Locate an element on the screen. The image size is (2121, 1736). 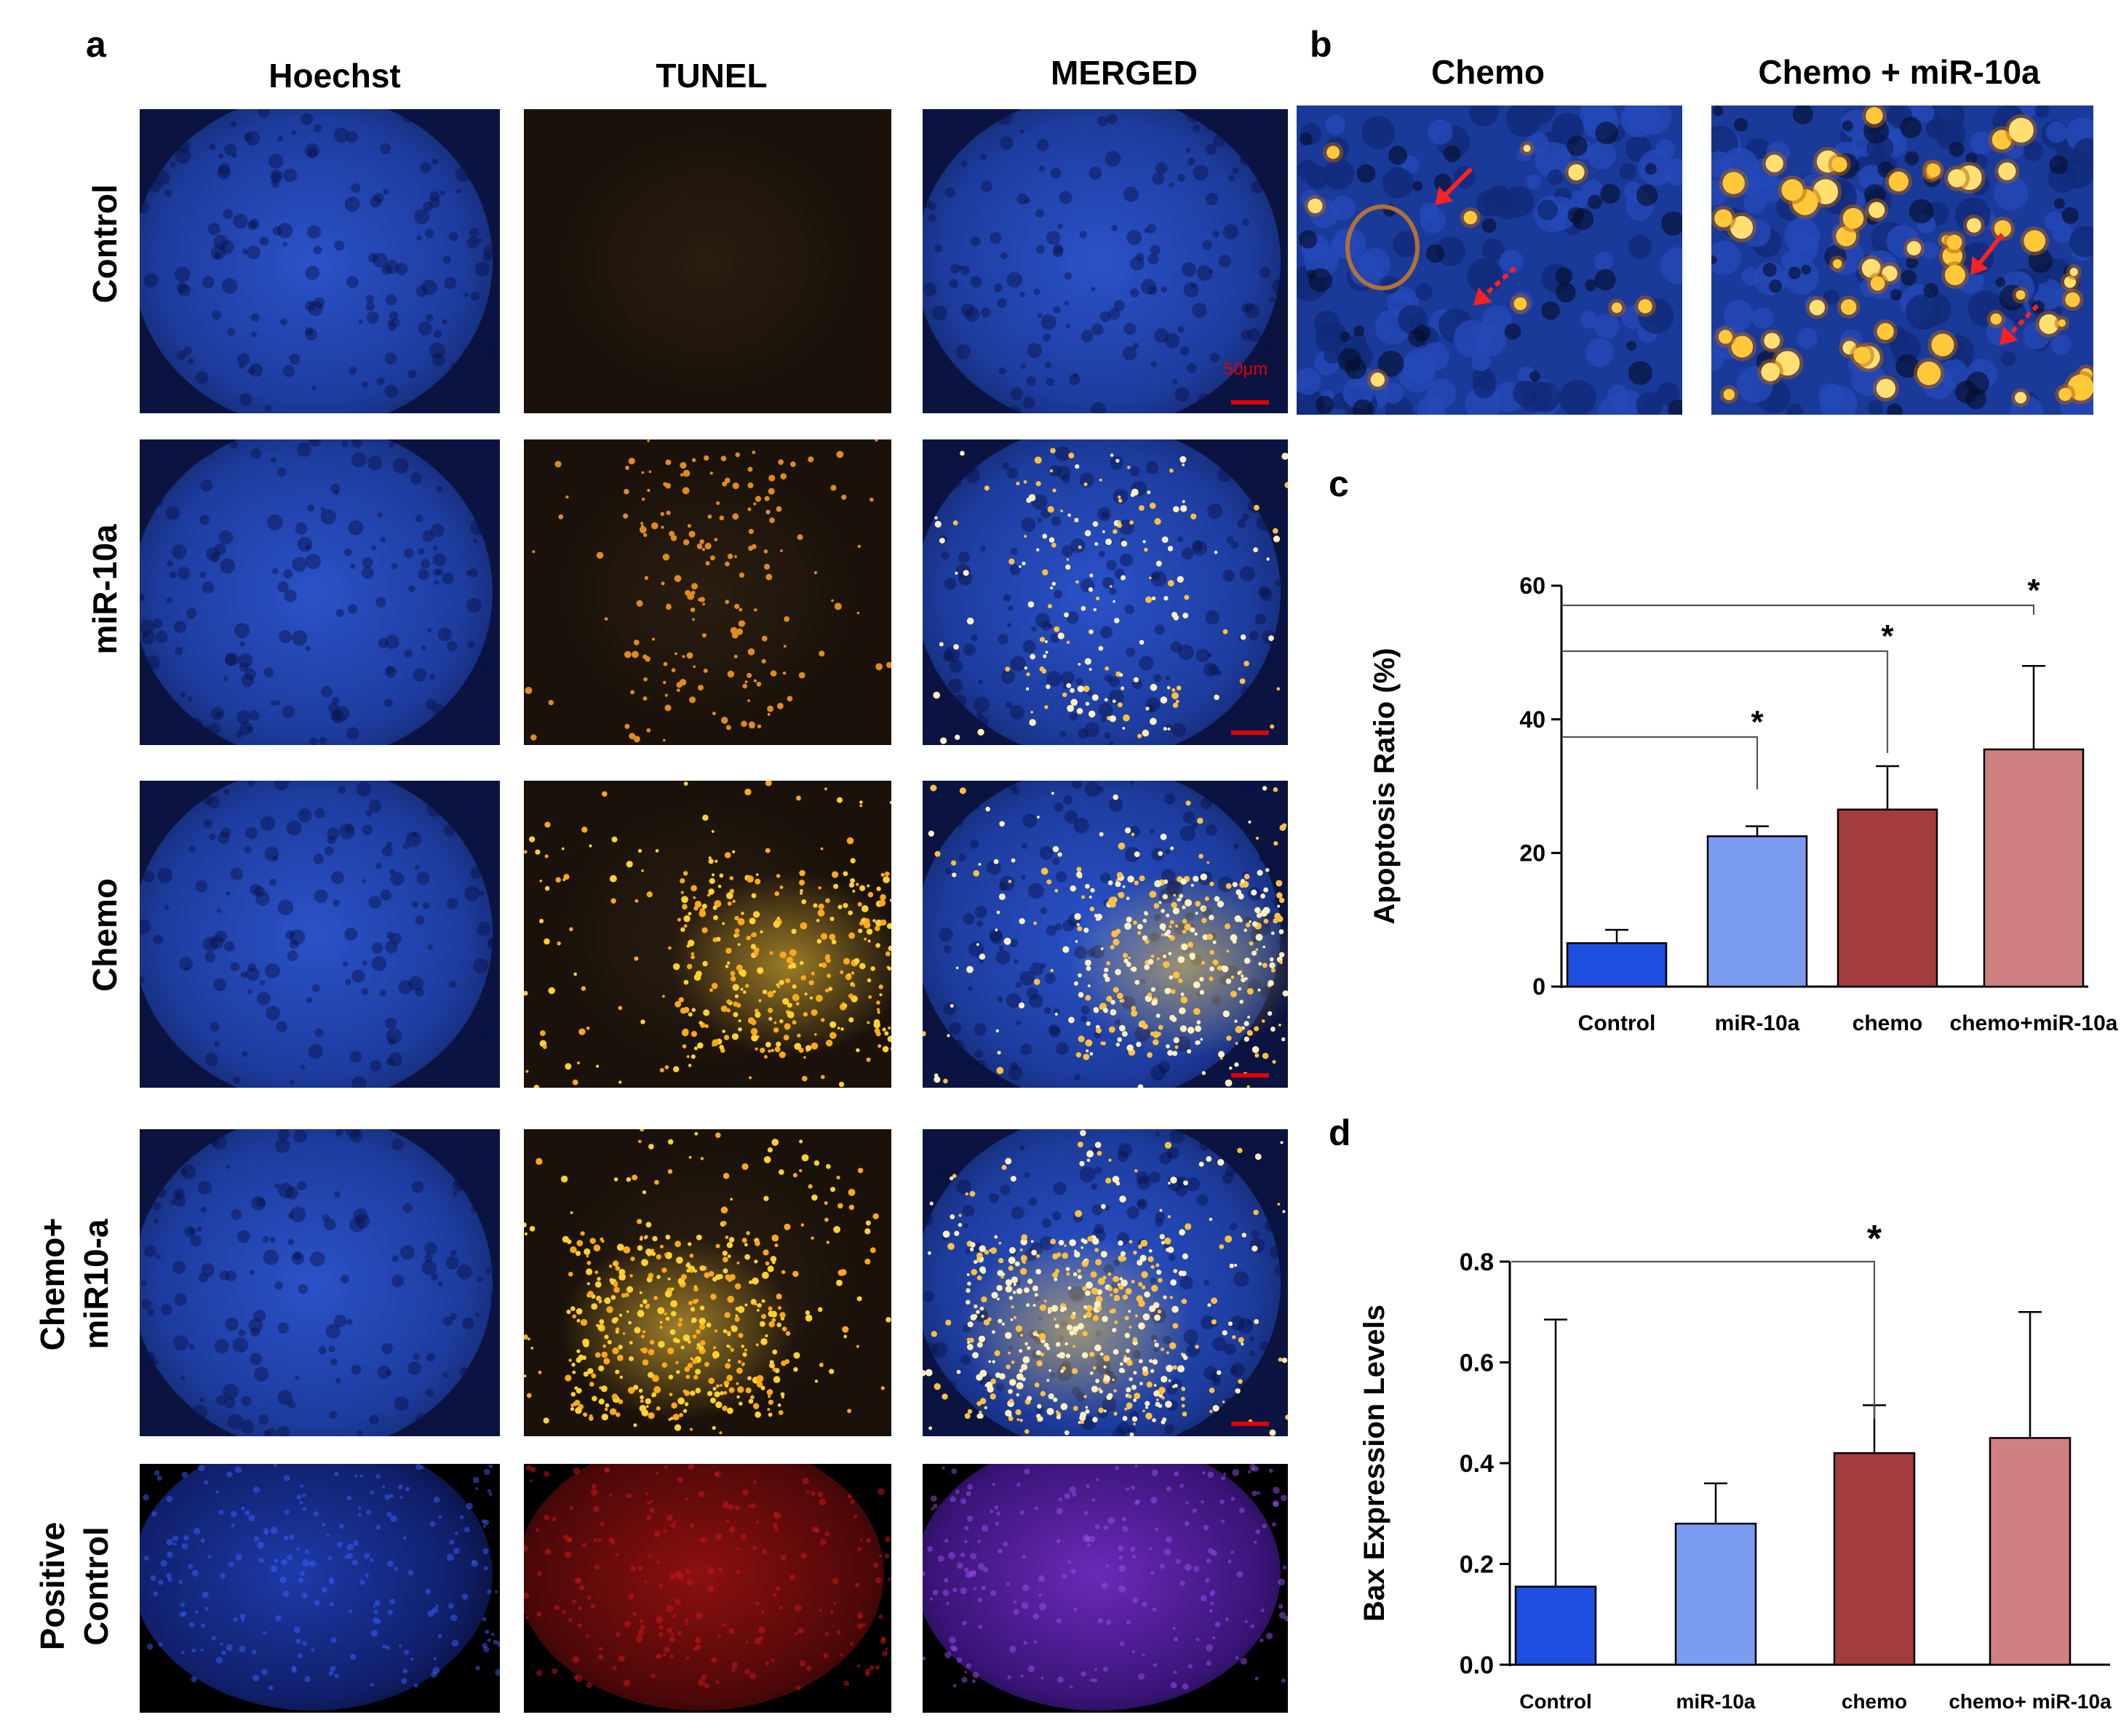
micrograph-chemo-tunel is located at coordinates (707, 934).